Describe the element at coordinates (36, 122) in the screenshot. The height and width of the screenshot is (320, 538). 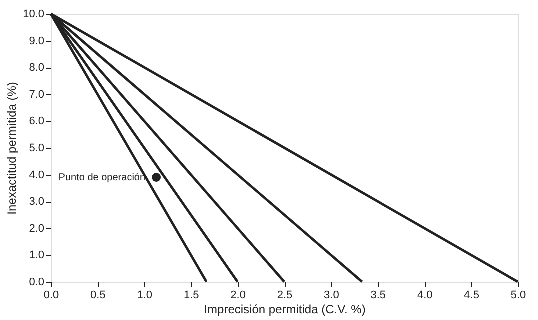
I see `y-tick-label: 6.0` at that location.